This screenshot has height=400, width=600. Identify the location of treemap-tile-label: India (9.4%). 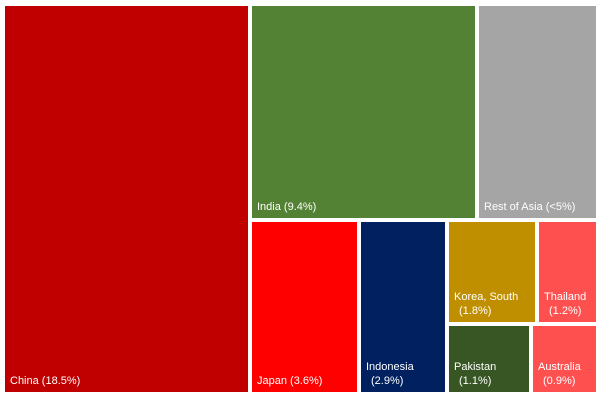
(286, 207).